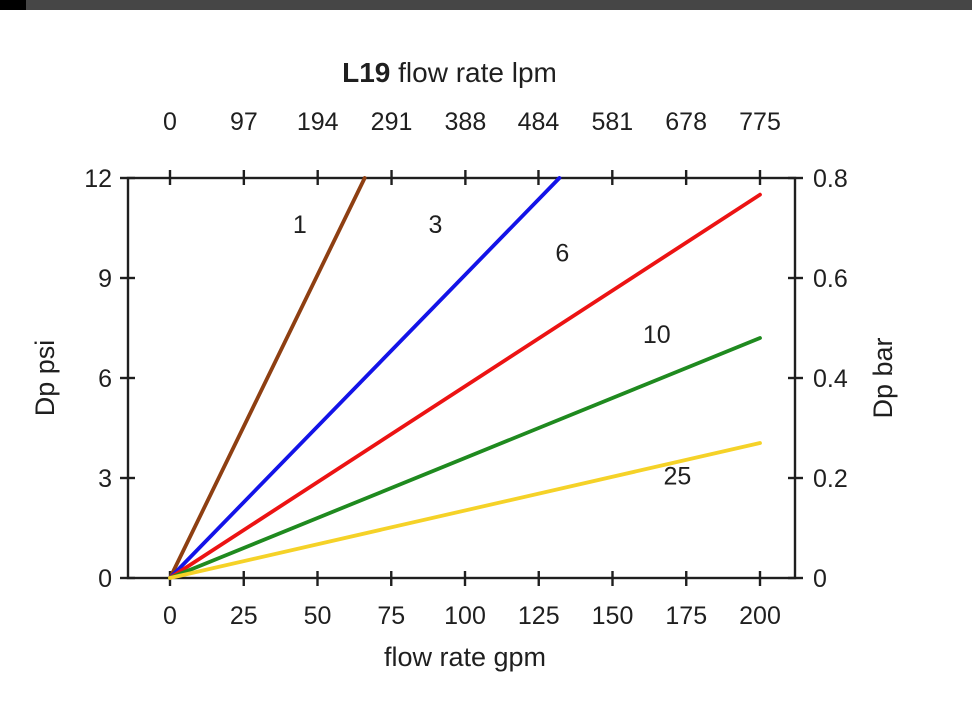 This screenshot has height=705, width=972. Describe the element at coordinates (105, 279) in the screenshot. I see `y-left-tick-label: 9` at that location.